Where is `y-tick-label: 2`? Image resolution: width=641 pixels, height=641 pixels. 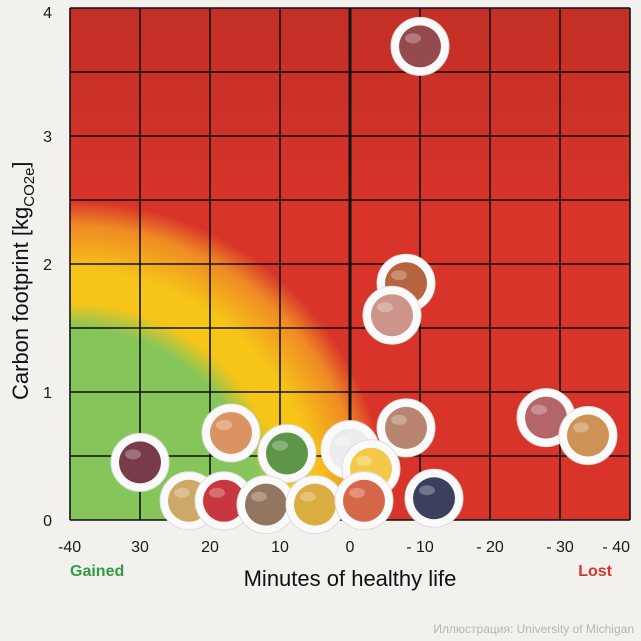
y-tick-label: 2 is located at coordinates (47, 265).